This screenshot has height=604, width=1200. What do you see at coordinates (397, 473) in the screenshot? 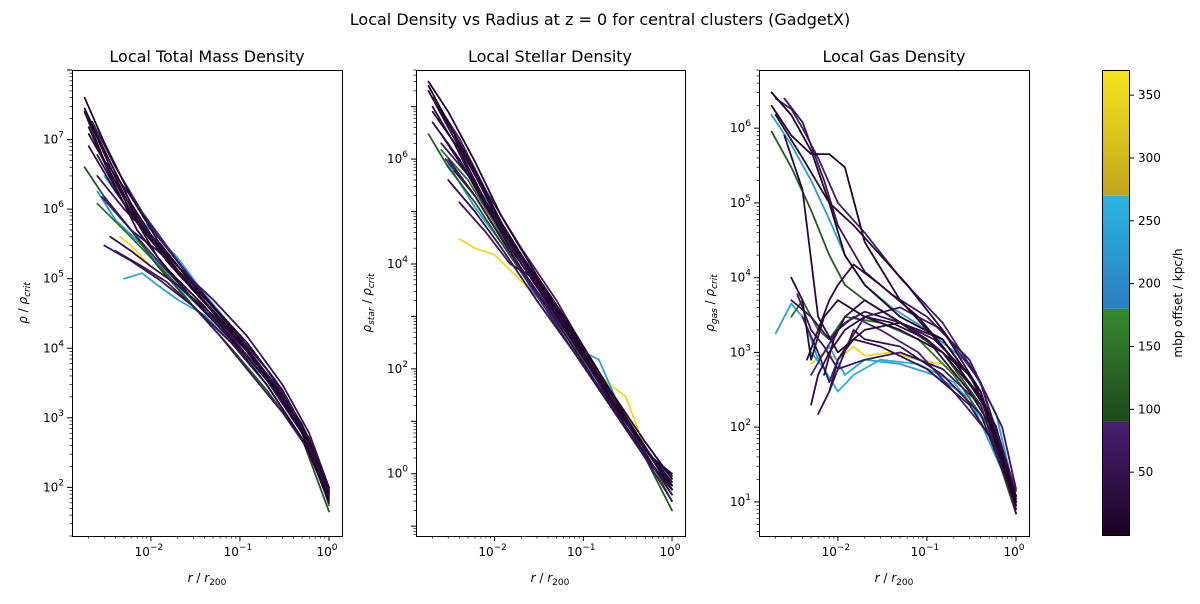
I see `y-tick-label: 10⁰` at bounding box center [397, 473].